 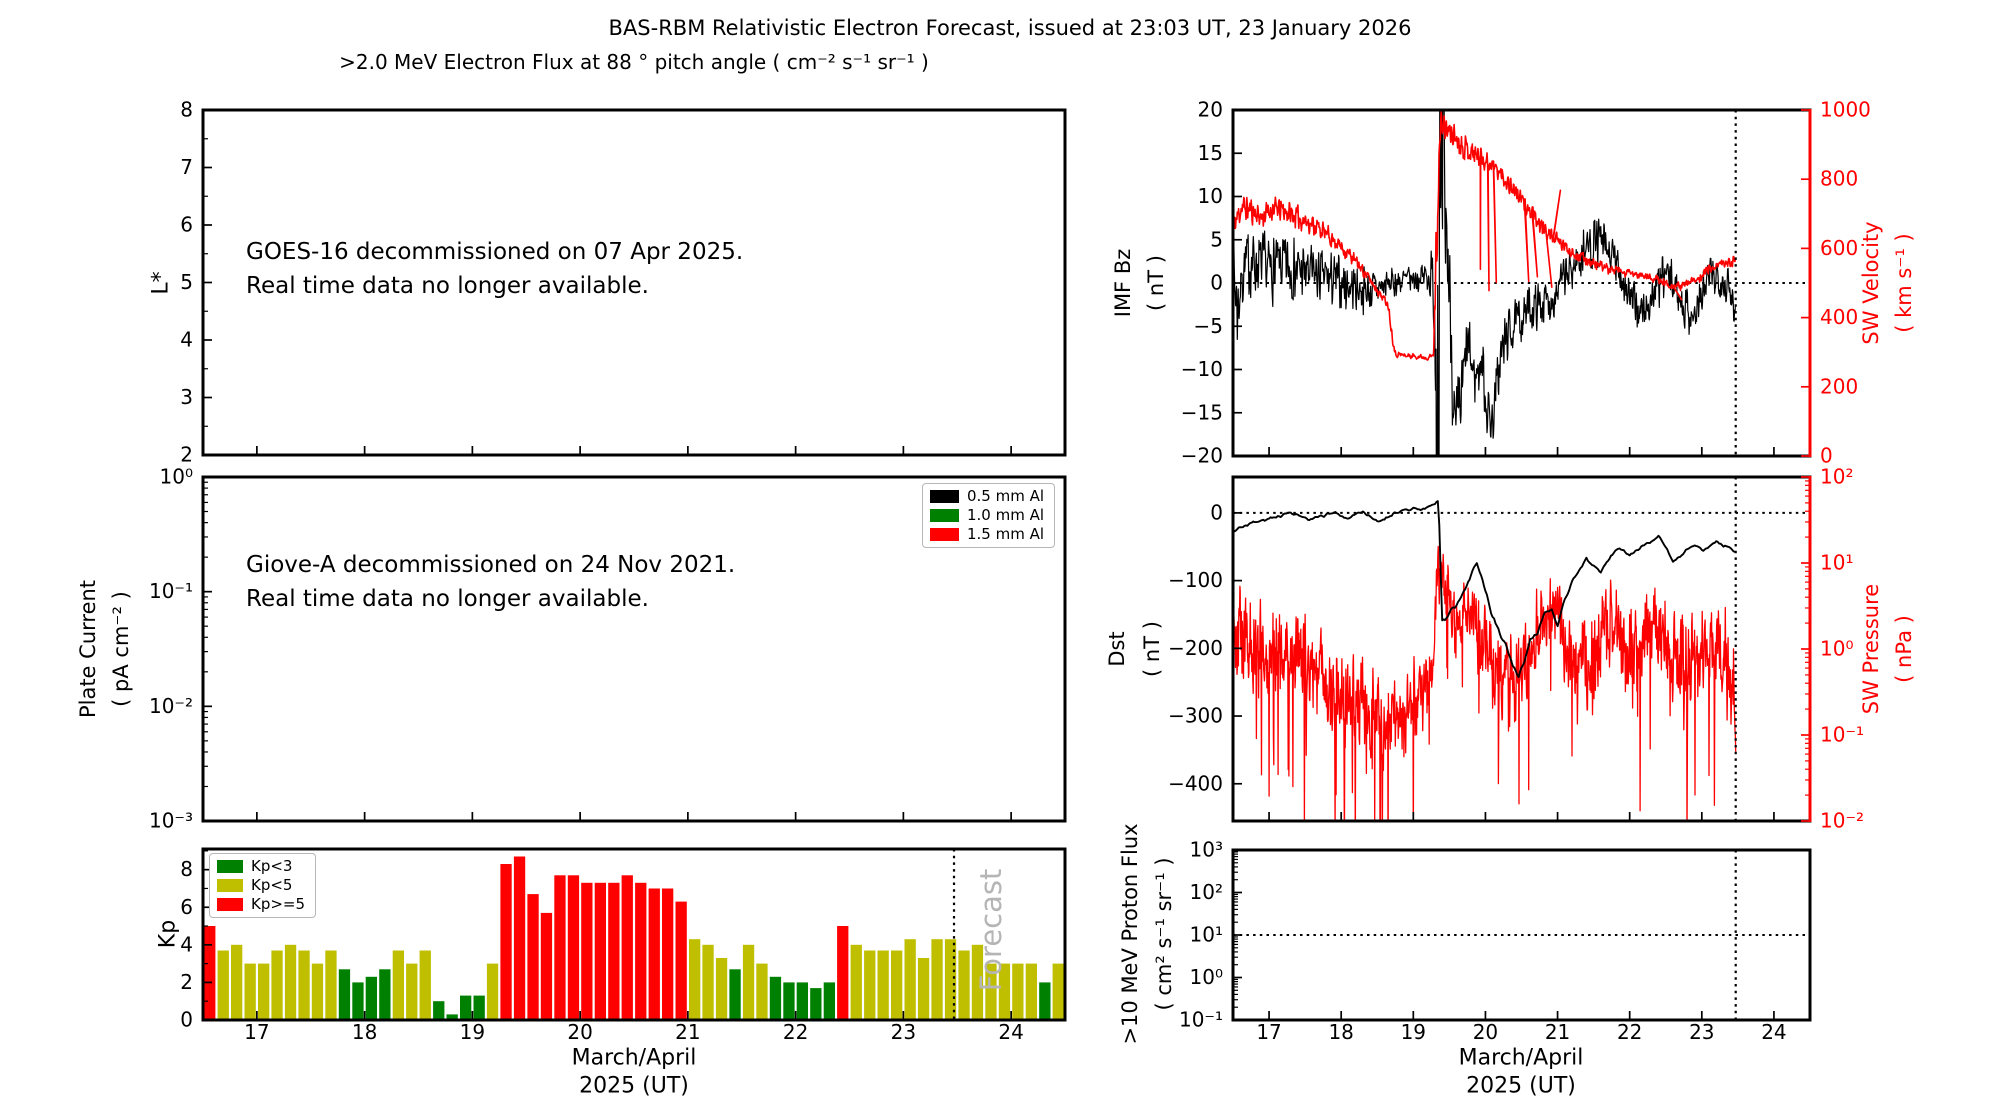 What do you see at coordinates (1495, 941) in the screenshot?
I see `proton-flux-panel: 17 18 19 20 21 22 23 24 10³ 10² 10¹ 10⁰ 10⁻¹` at bounding box center [1495, 941].